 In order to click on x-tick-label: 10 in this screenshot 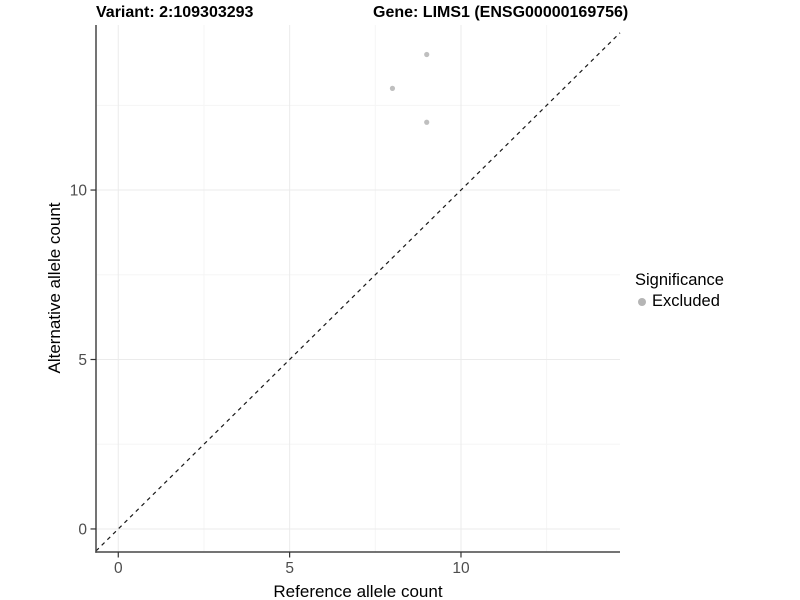, I will do `click(461, 568)`.